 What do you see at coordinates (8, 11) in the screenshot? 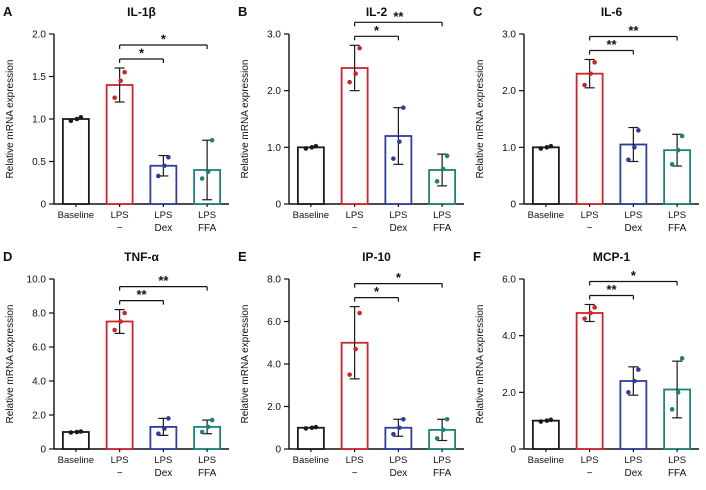
I see `panel-letter: A` at bounding box center [8, 11].